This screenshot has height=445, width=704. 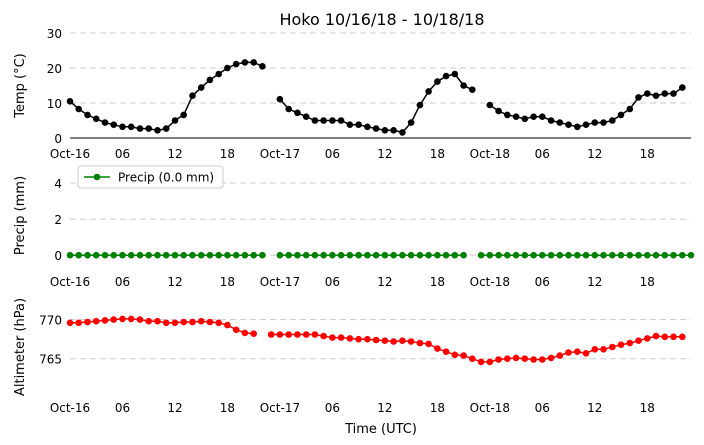 I want to click on legend-label: Precip (0.0 mm), so click(x=166, y=178).